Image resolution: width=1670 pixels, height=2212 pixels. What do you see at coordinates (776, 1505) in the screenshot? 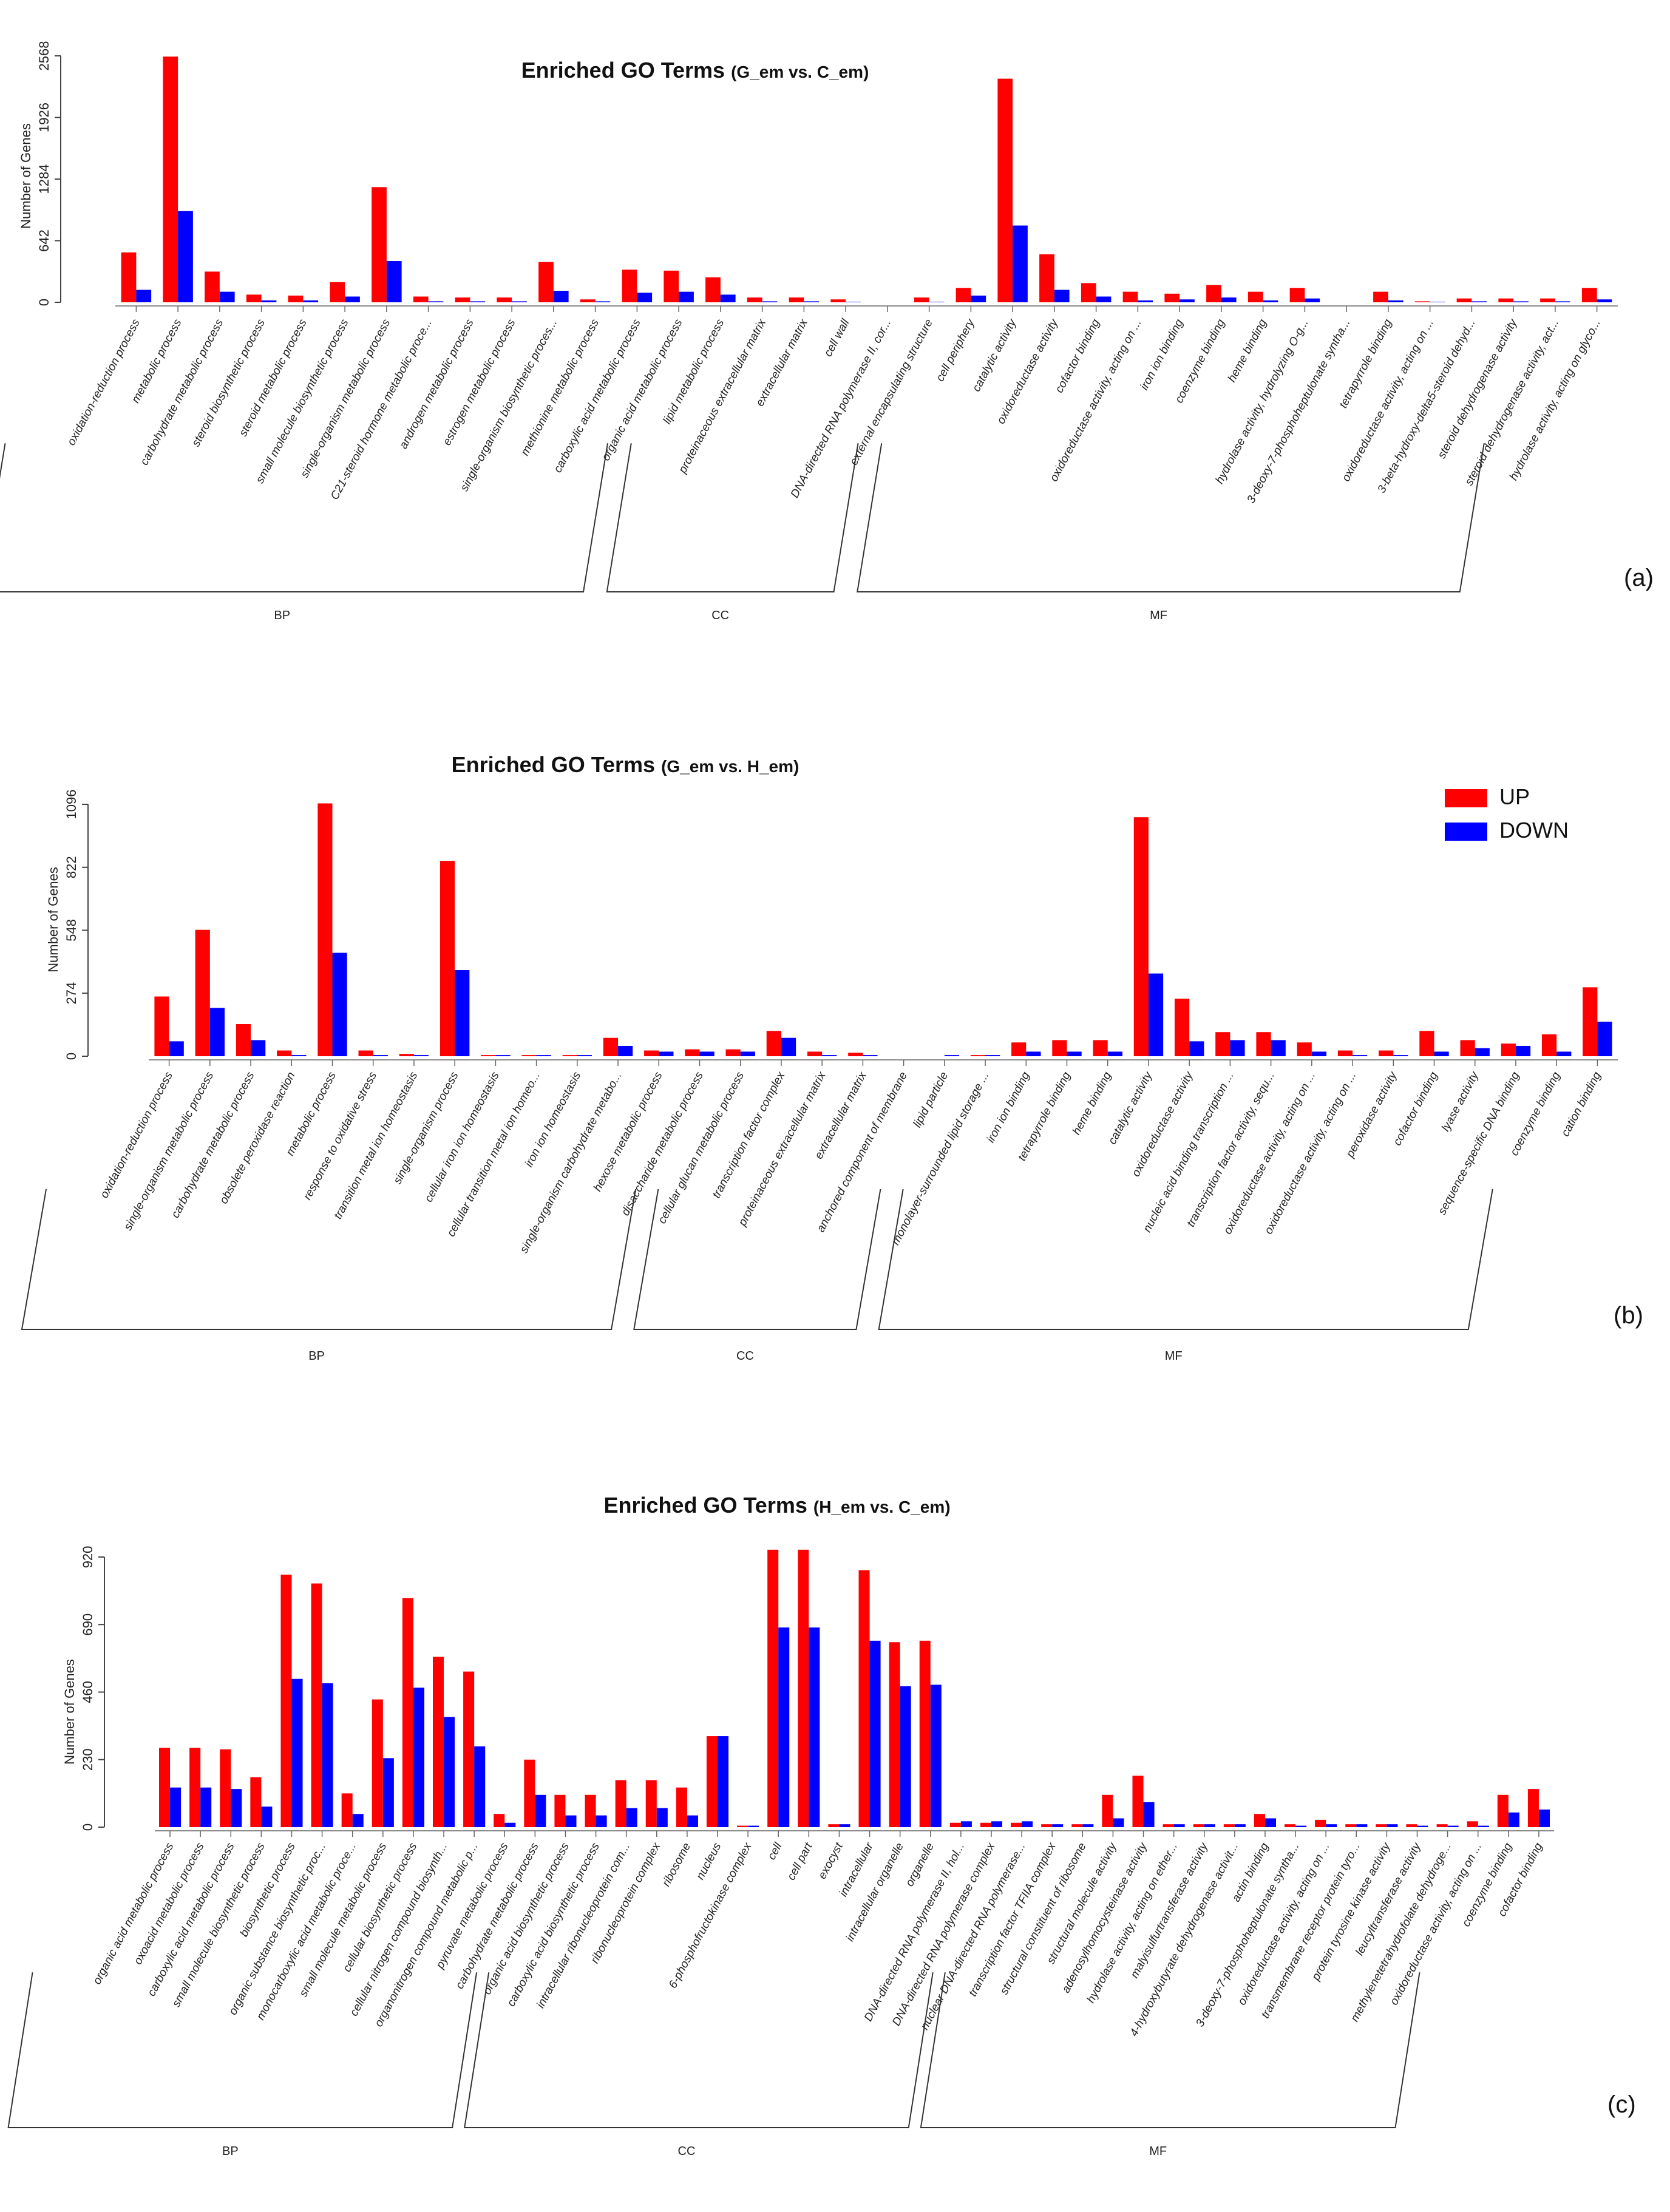
I see `chart-title: Enriched GO Terms (H_em vs. C_em)` at bounding box center [776, 1505].